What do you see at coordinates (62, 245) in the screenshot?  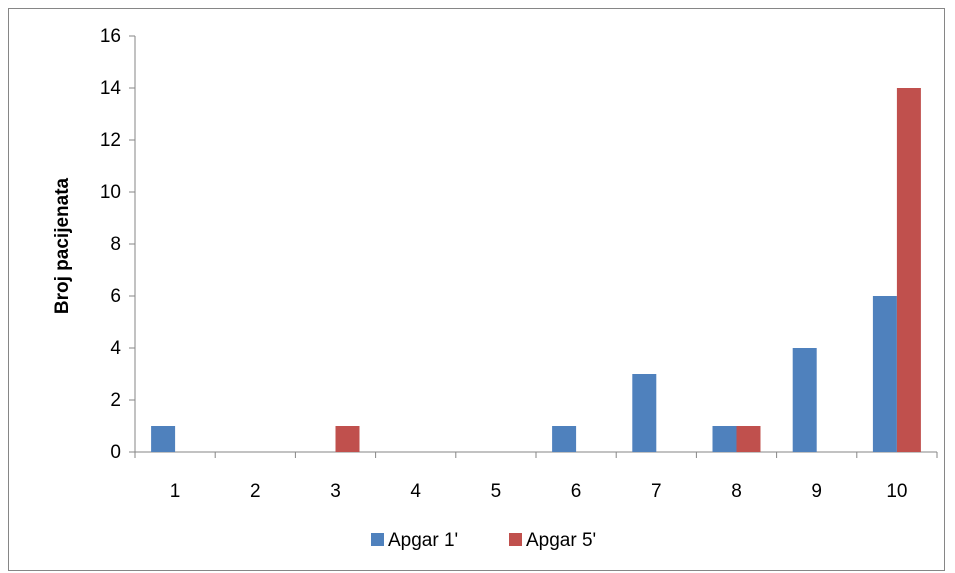 I see `y-axis-title: Broj pacijenata` at bounding box center [62, 245].